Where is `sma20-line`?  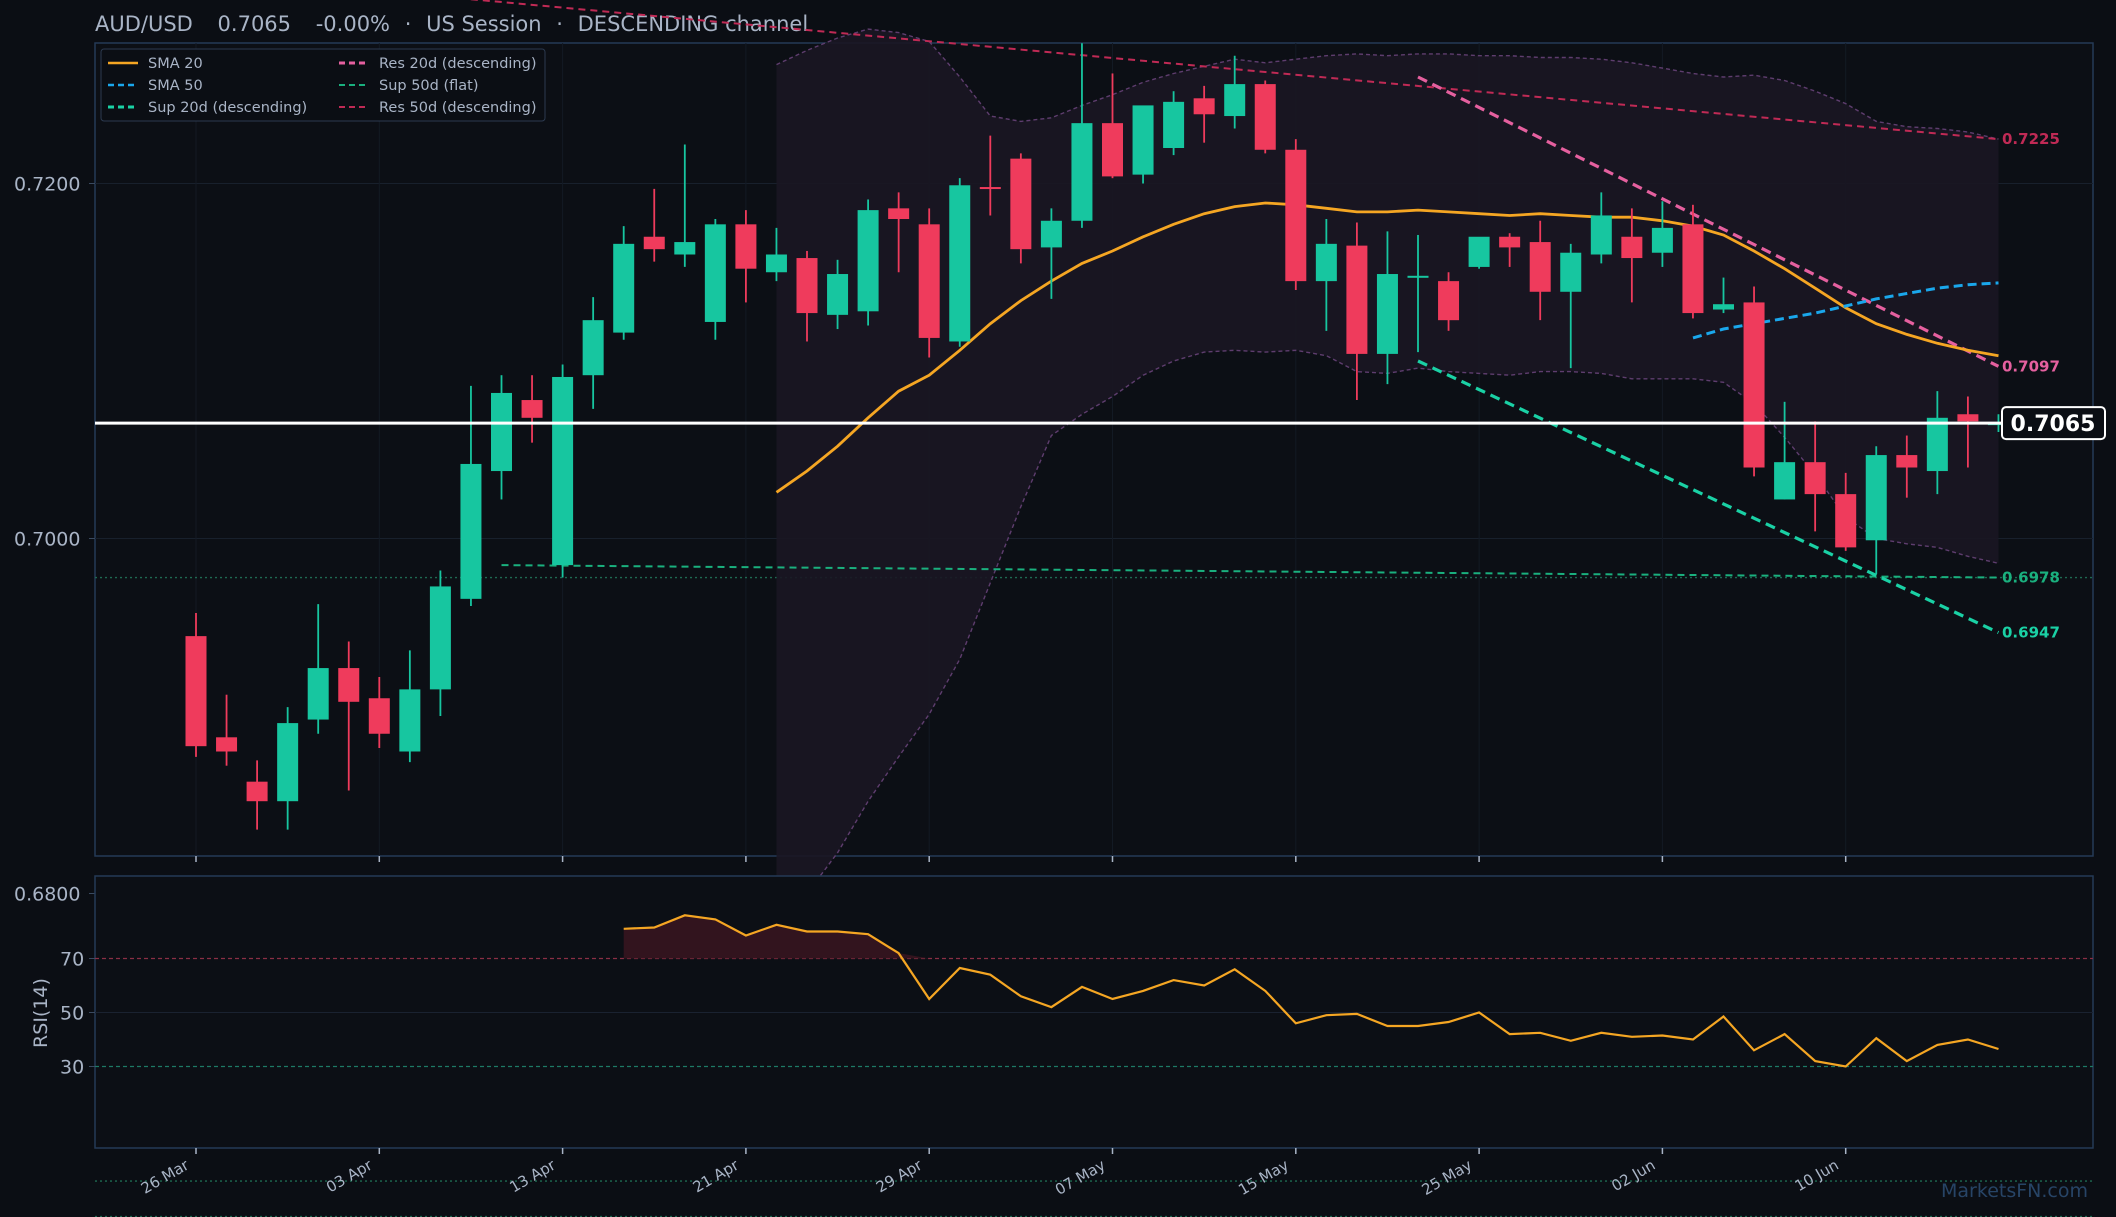
sma20-line is located at coordinates (1387, 347).